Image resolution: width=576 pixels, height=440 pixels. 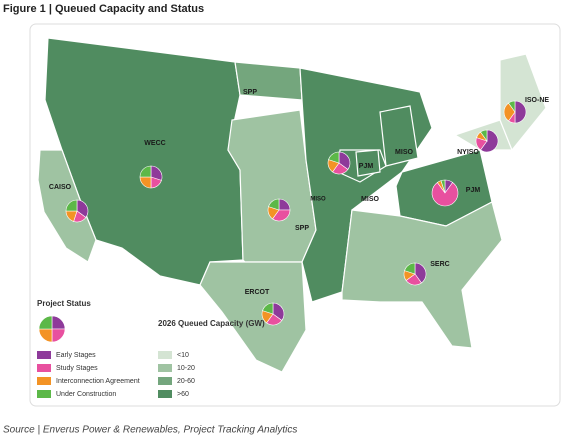 What do you see at coordinates (98, 381) in the screenshot?
I see `legend-label: Interconnection Agreement` at bounding box center [98, 381].